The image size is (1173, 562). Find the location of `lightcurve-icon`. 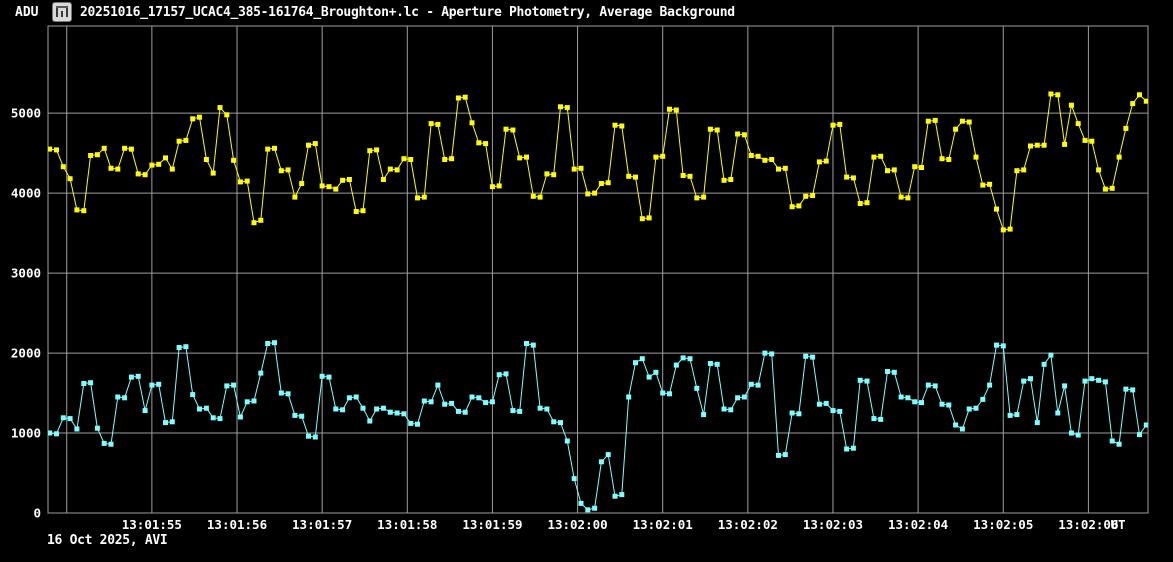

lightcurve-icon is located at coordinates (62, 12).